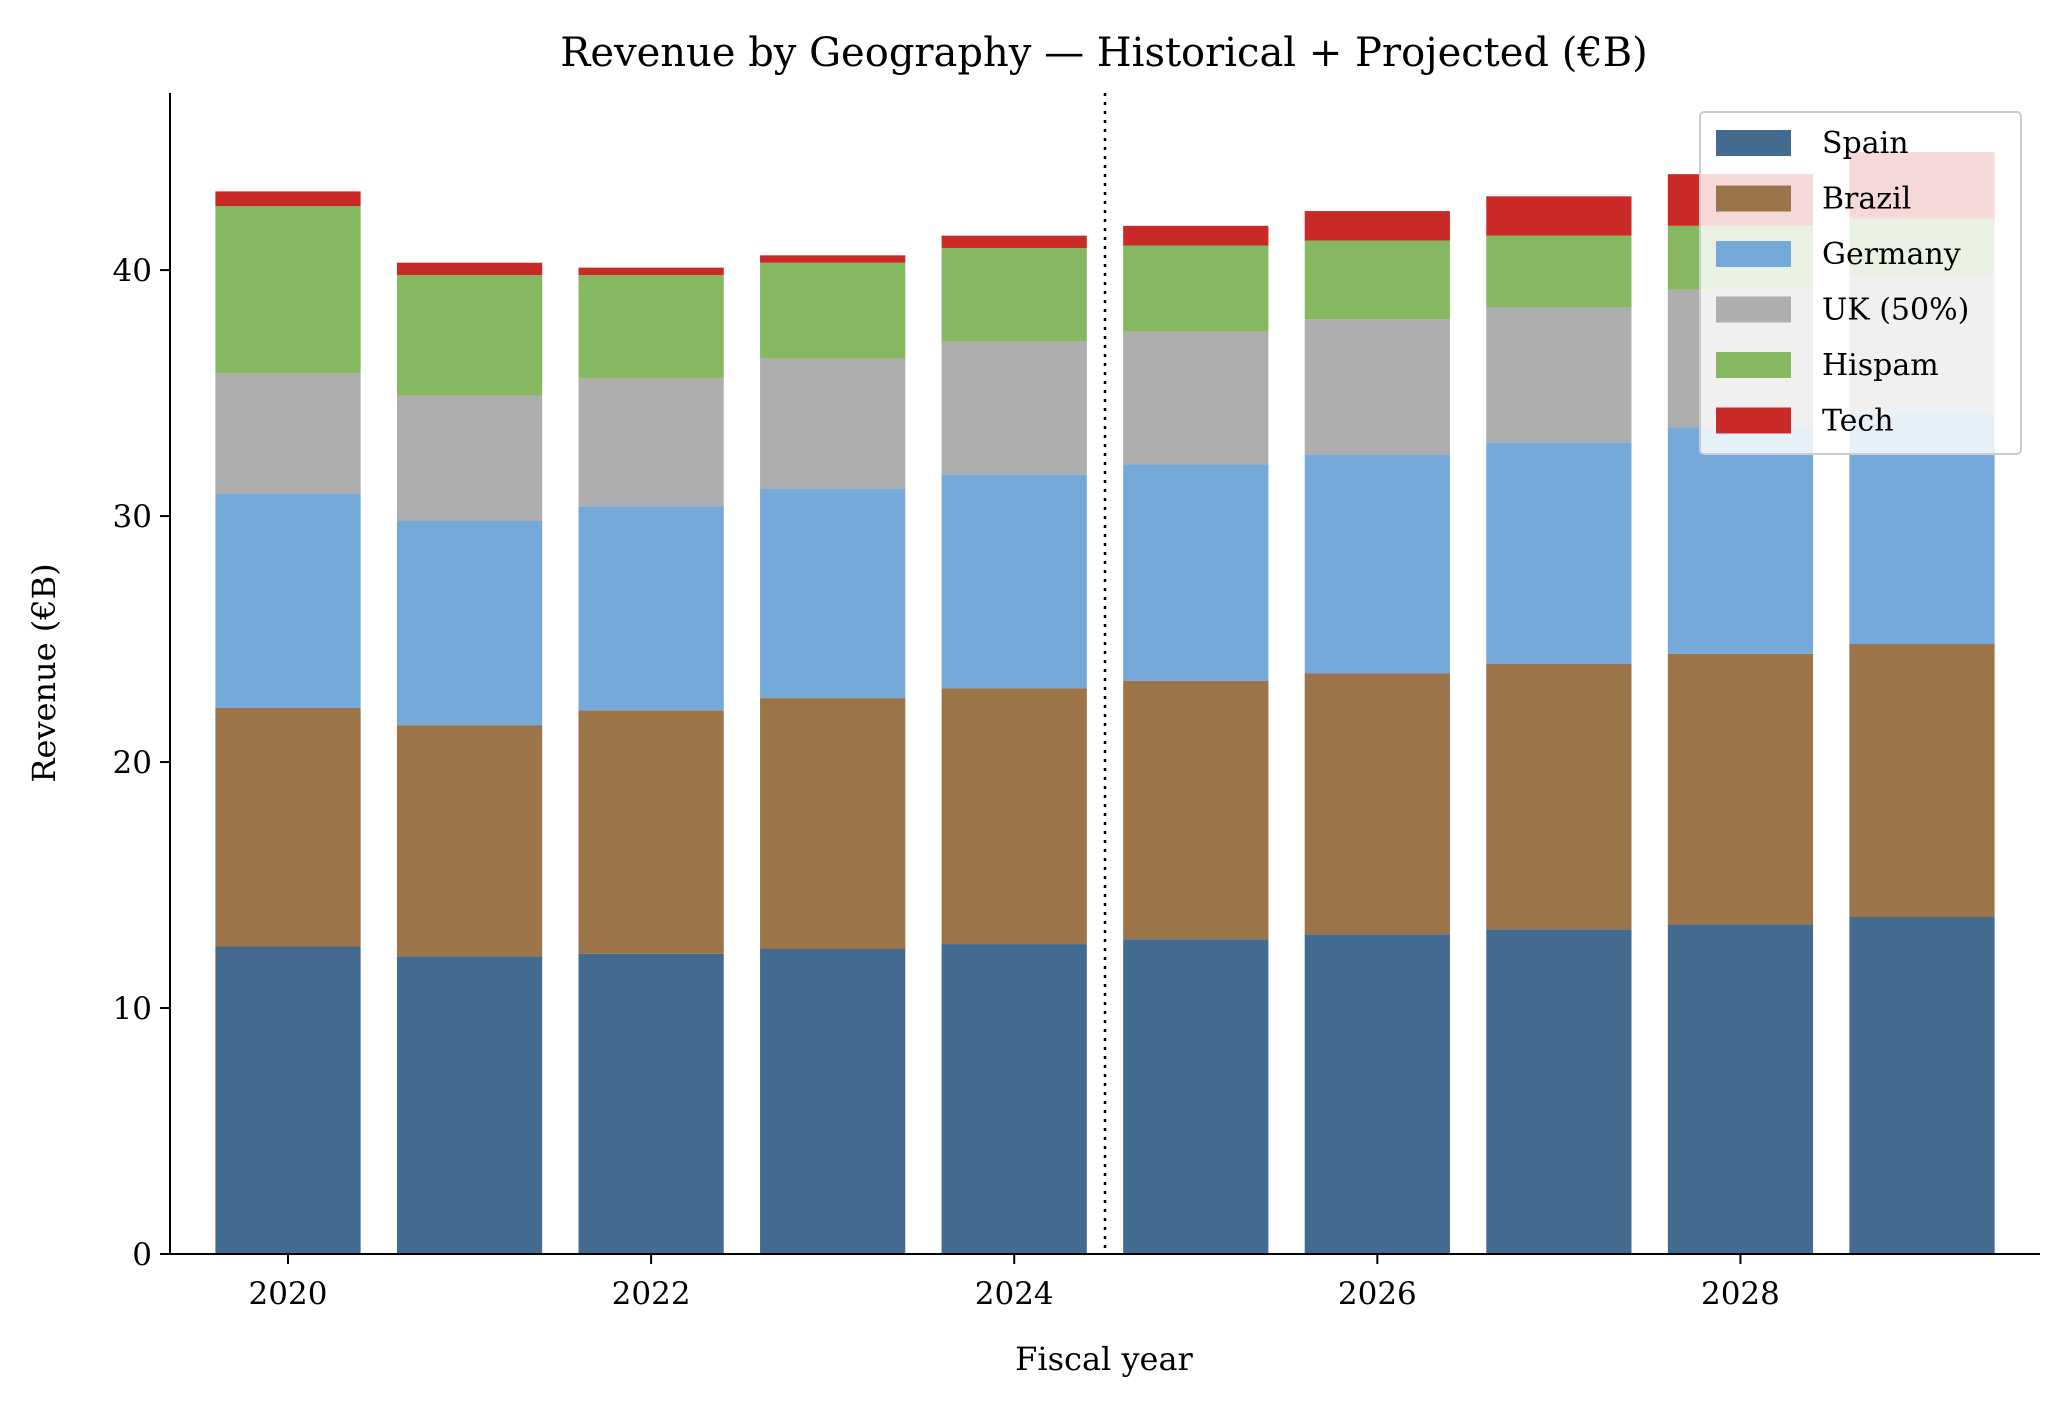 This screenshot has height=1404, width=2058. What do you see at coordinates (1014, 294) in the screenshot?
I see `bar-hispam-2024` at bounding box center [1014, 294].